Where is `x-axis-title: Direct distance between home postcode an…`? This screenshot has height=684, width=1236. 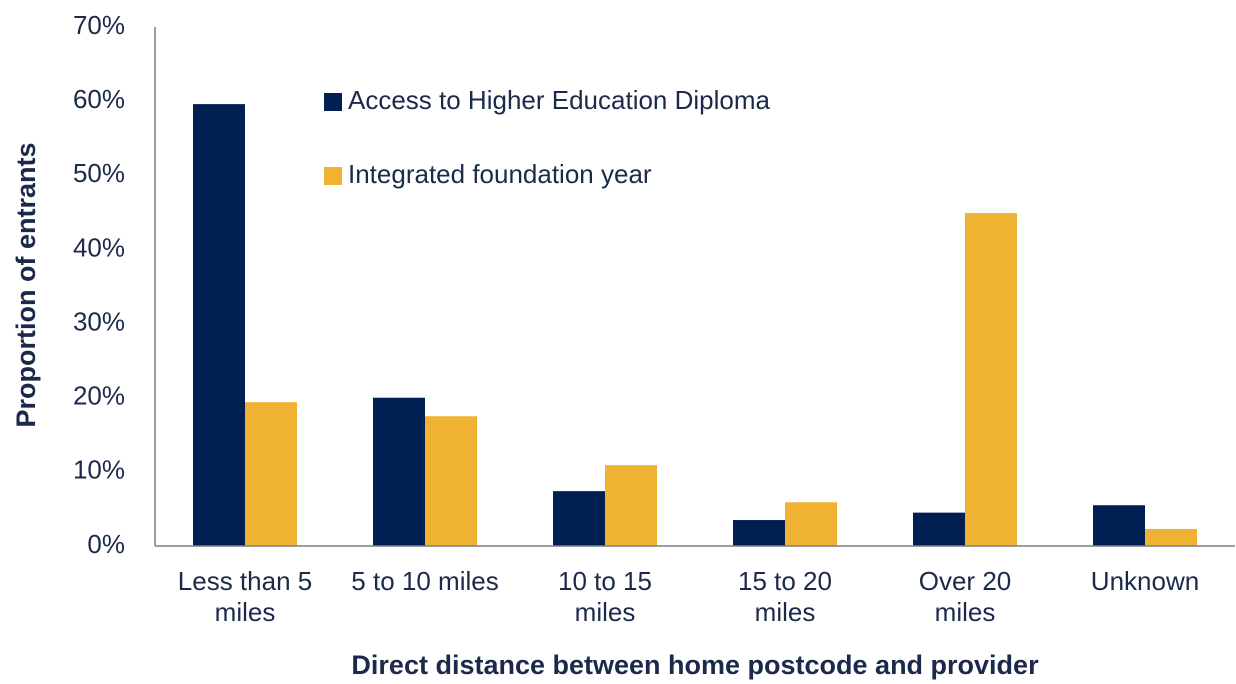 x-axis-title: Direct distance between home postcode an… is located at coordinates (695, 665).